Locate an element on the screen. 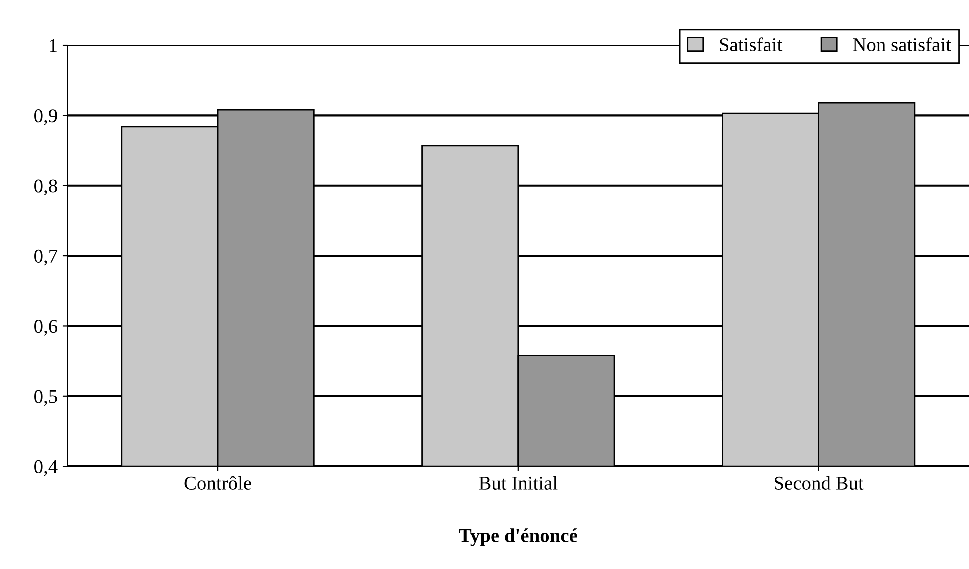 The height and width of the screenshot is (569, 969). x-tick-label: But Initial is located at coordinates (518, 483).